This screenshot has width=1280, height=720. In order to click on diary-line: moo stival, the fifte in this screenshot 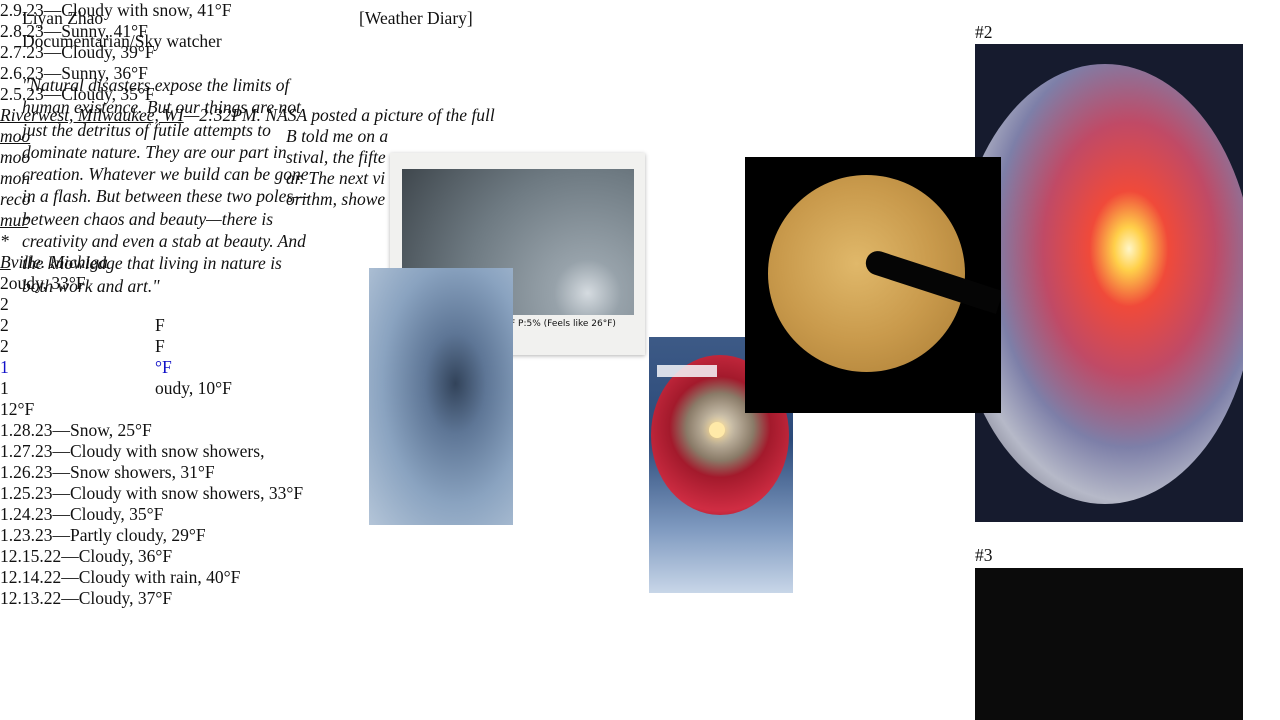, I will do `click(640, 157)`.